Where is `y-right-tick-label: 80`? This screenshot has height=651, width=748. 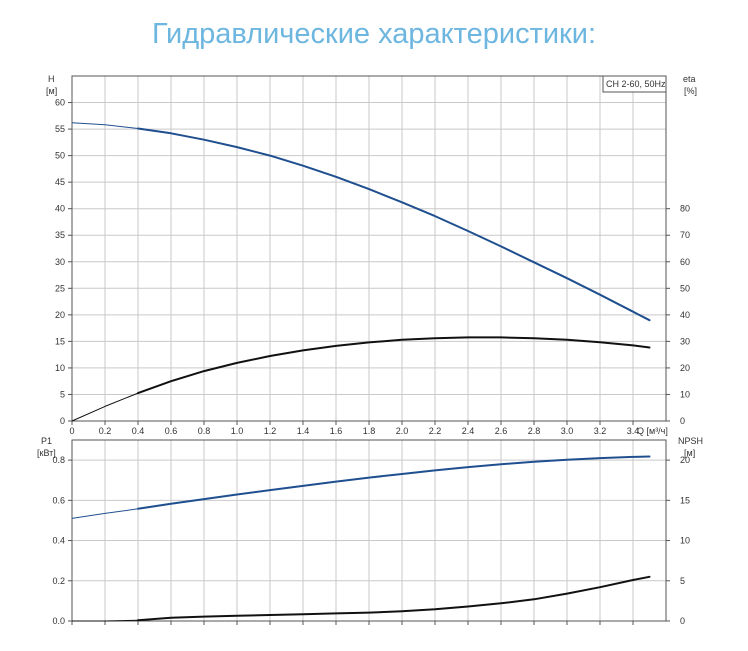 y-right-tick-label: 80 is located at coordinates (685, 209).